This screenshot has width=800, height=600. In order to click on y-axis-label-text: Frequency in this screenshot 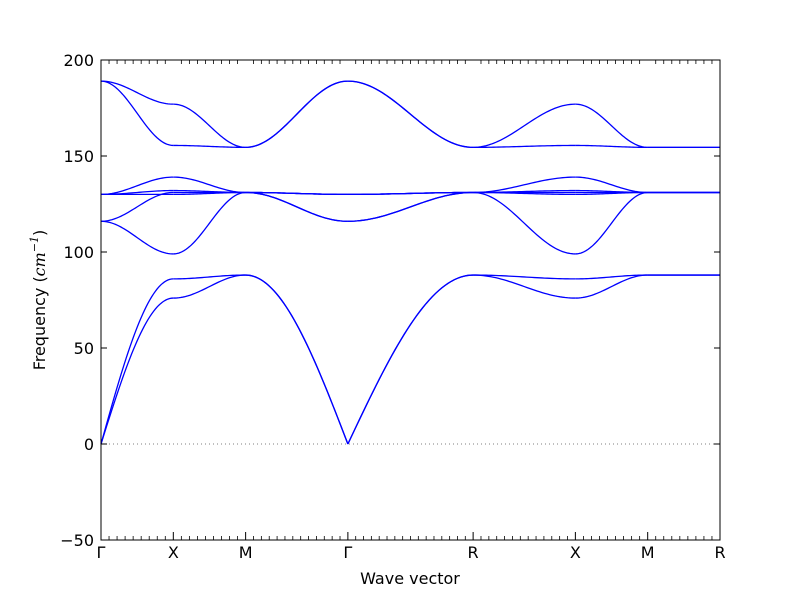, I will do `click(39, 329)`.